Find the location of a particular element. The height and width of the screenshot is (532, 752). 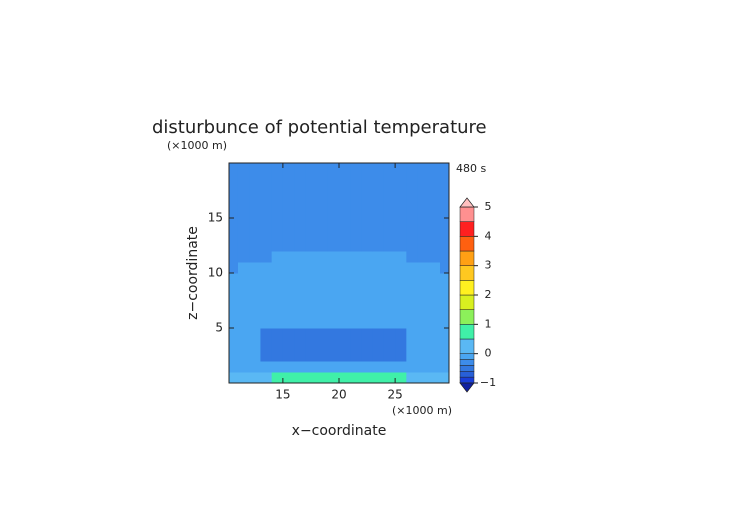

colorbar-tick-label: 3 is located at coordinates (488, 265).